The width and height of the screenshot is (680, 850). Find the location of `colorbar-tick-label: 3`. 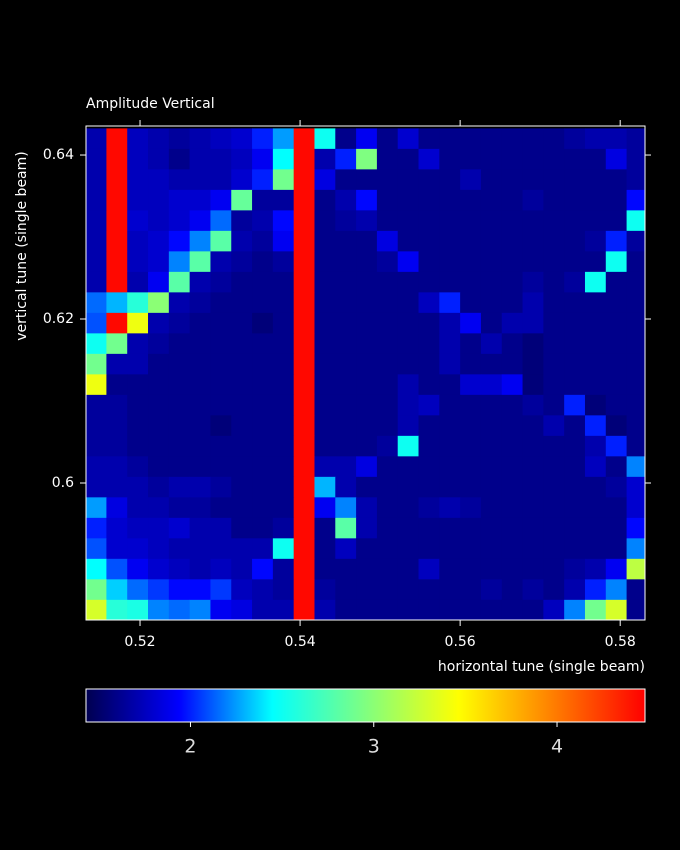

colorbar-tick-label: 3 is located at coordinates (374, 747).